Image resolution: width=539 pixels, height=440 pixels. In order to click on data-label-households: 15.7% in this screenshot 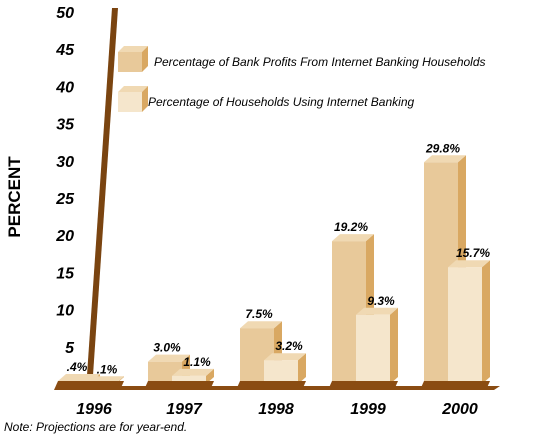, I will do `click(473, 253)`.